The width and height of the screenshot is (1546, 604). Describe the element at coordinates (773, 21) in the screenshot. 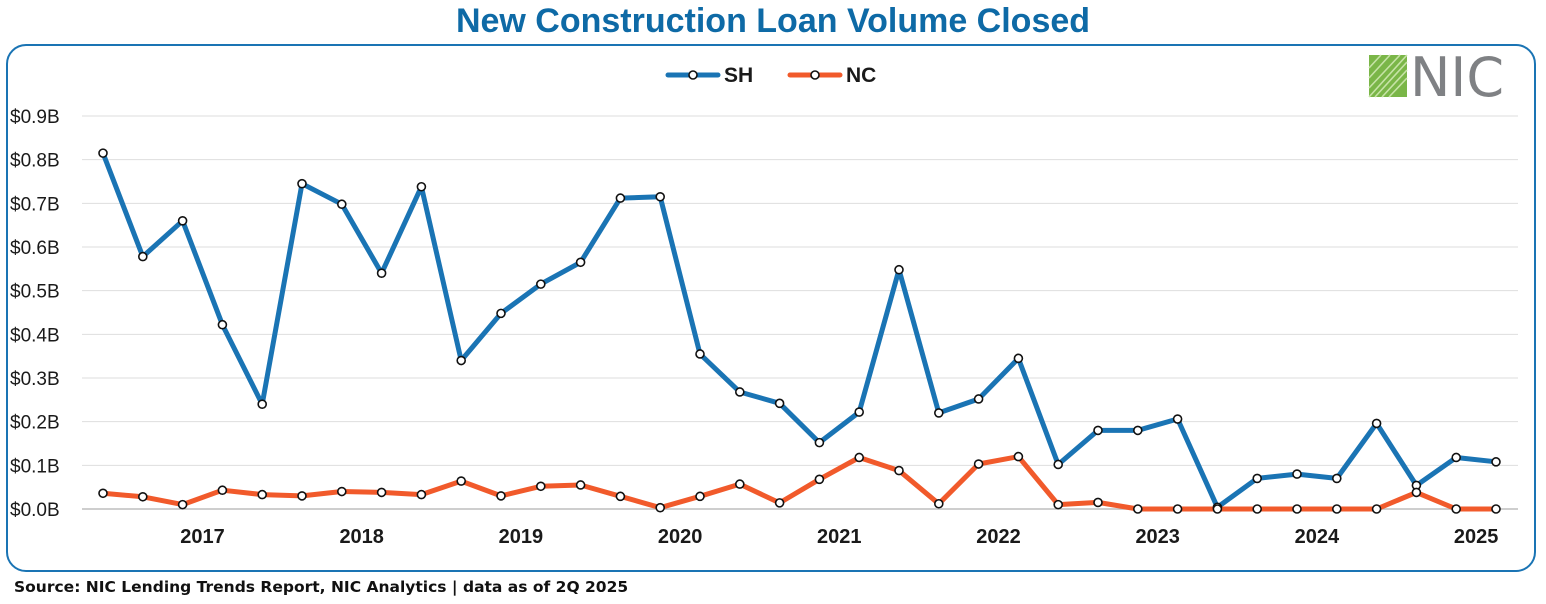

I see `chart-title: New Construction Loan Volume Closed` at that location.